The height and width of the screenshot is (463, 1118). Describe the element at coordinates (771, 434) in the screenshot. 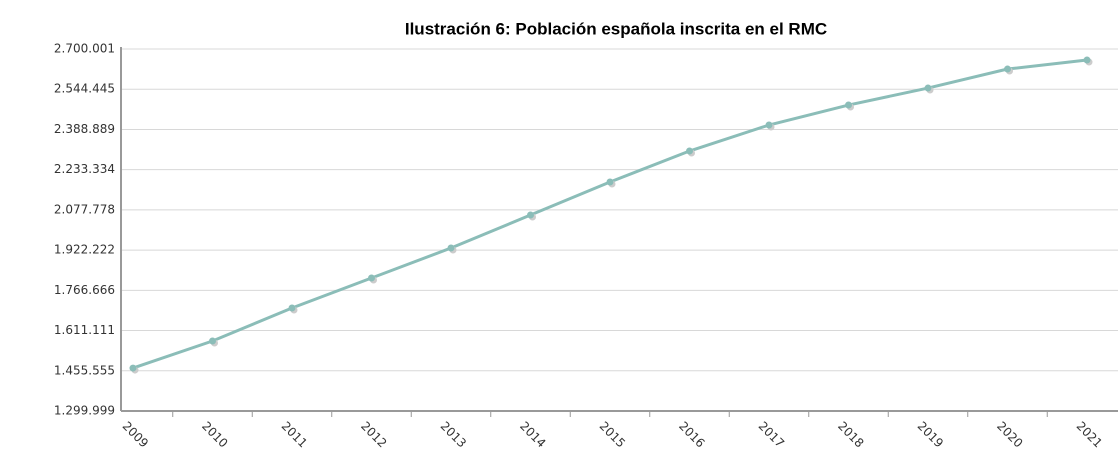

I see `x-tick-label: 2017` at that location.